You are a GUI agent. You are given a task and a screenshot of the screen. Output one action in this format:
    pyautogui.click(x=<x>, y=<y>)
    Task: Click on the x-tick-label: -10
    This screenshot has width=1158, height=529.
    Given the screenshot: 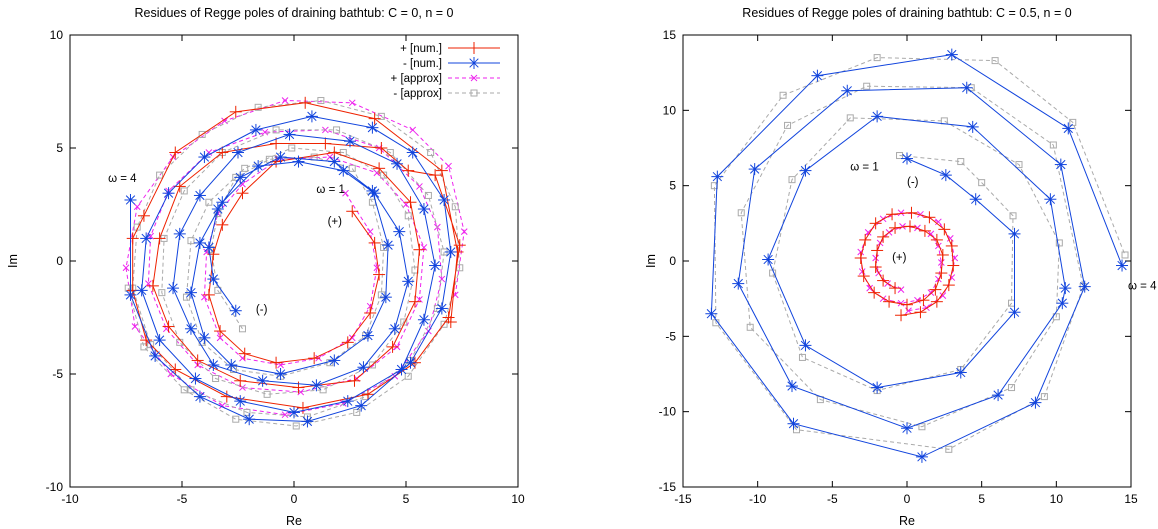 What is the action you would take?
    pyautogui.click(x=758, y=499)
    